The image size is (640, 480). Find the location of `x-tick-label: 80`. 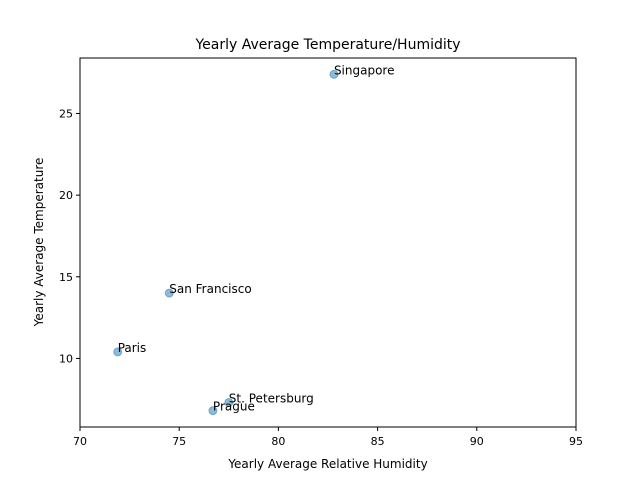

x-tick-label: 80 is located at coordinates (278, 441).